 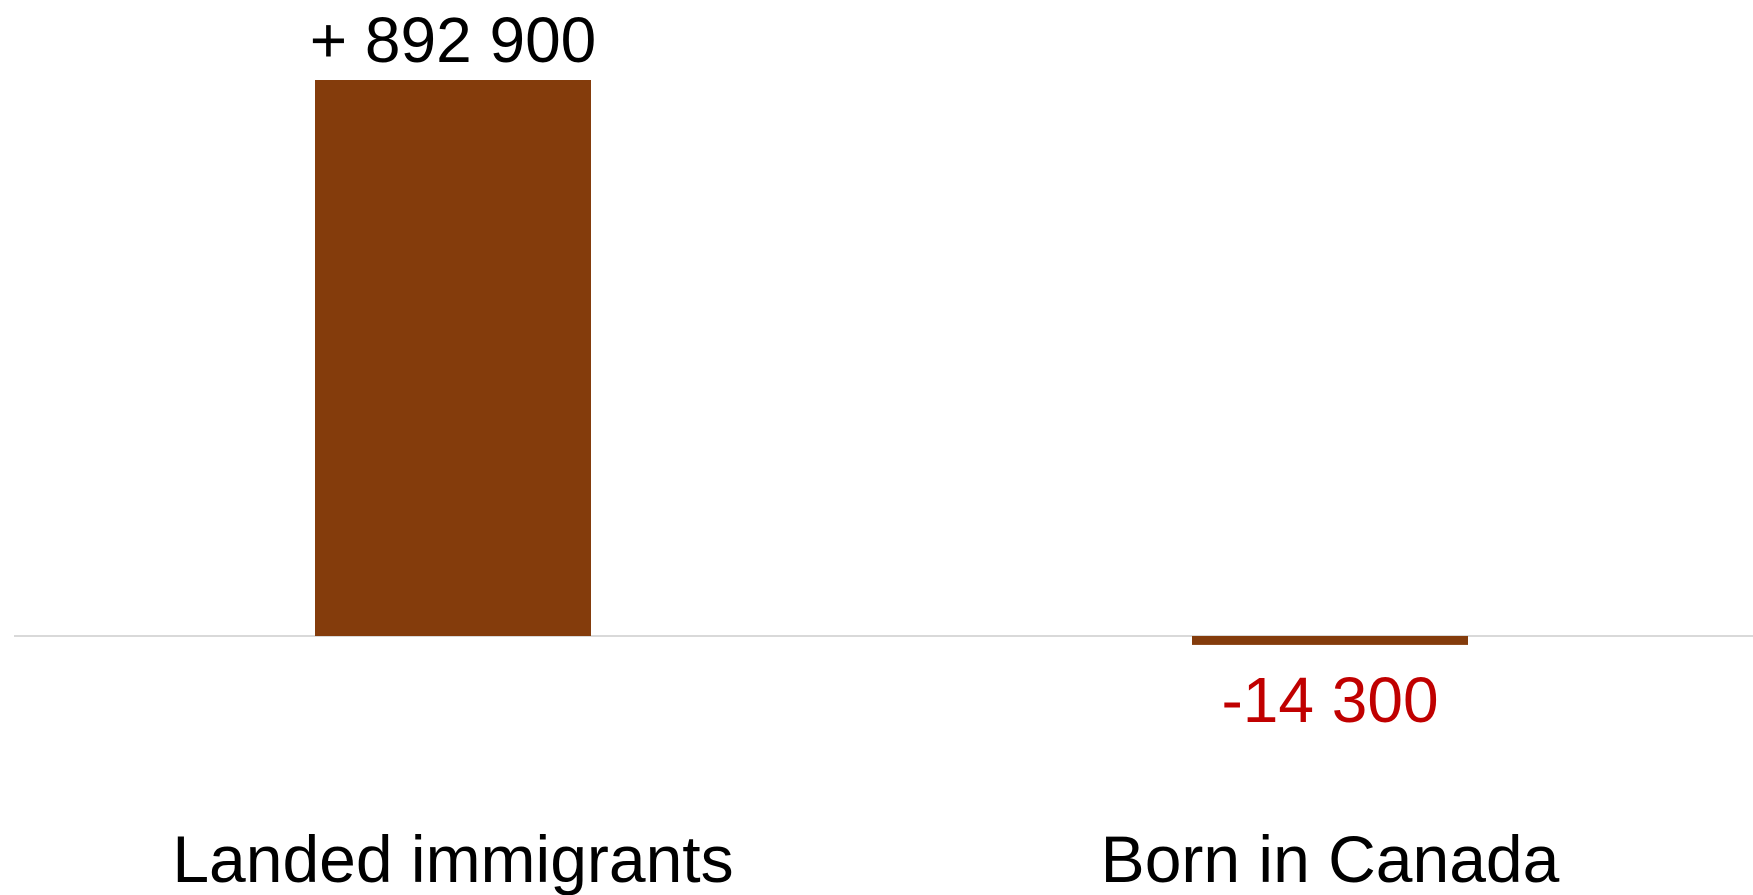 What do you see at coordinates (453, 40) in the screenshot?
I see `data-label-0: + 892 900` at bounding box center [453, 40].